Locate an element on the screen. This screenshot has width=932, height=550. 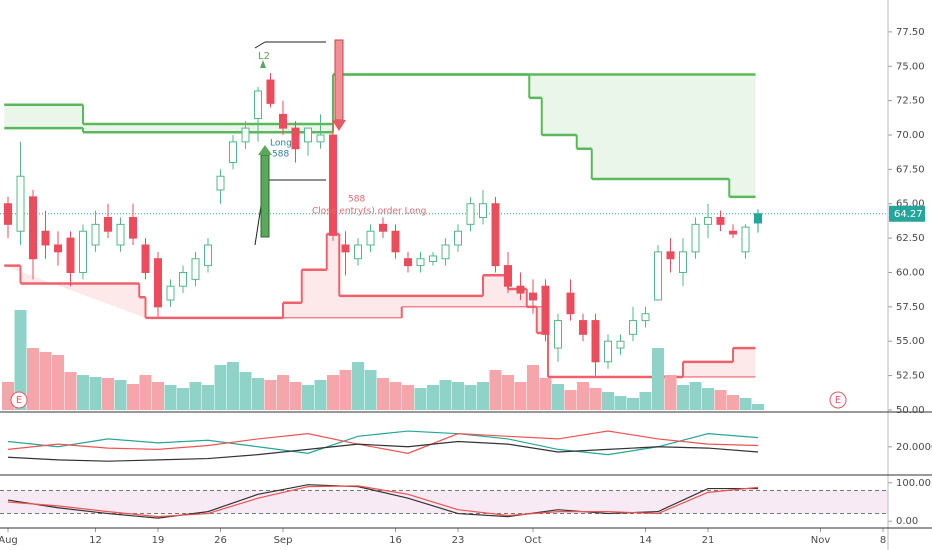
y-tick-label: 72.50 is located at coordinates (910, 101).